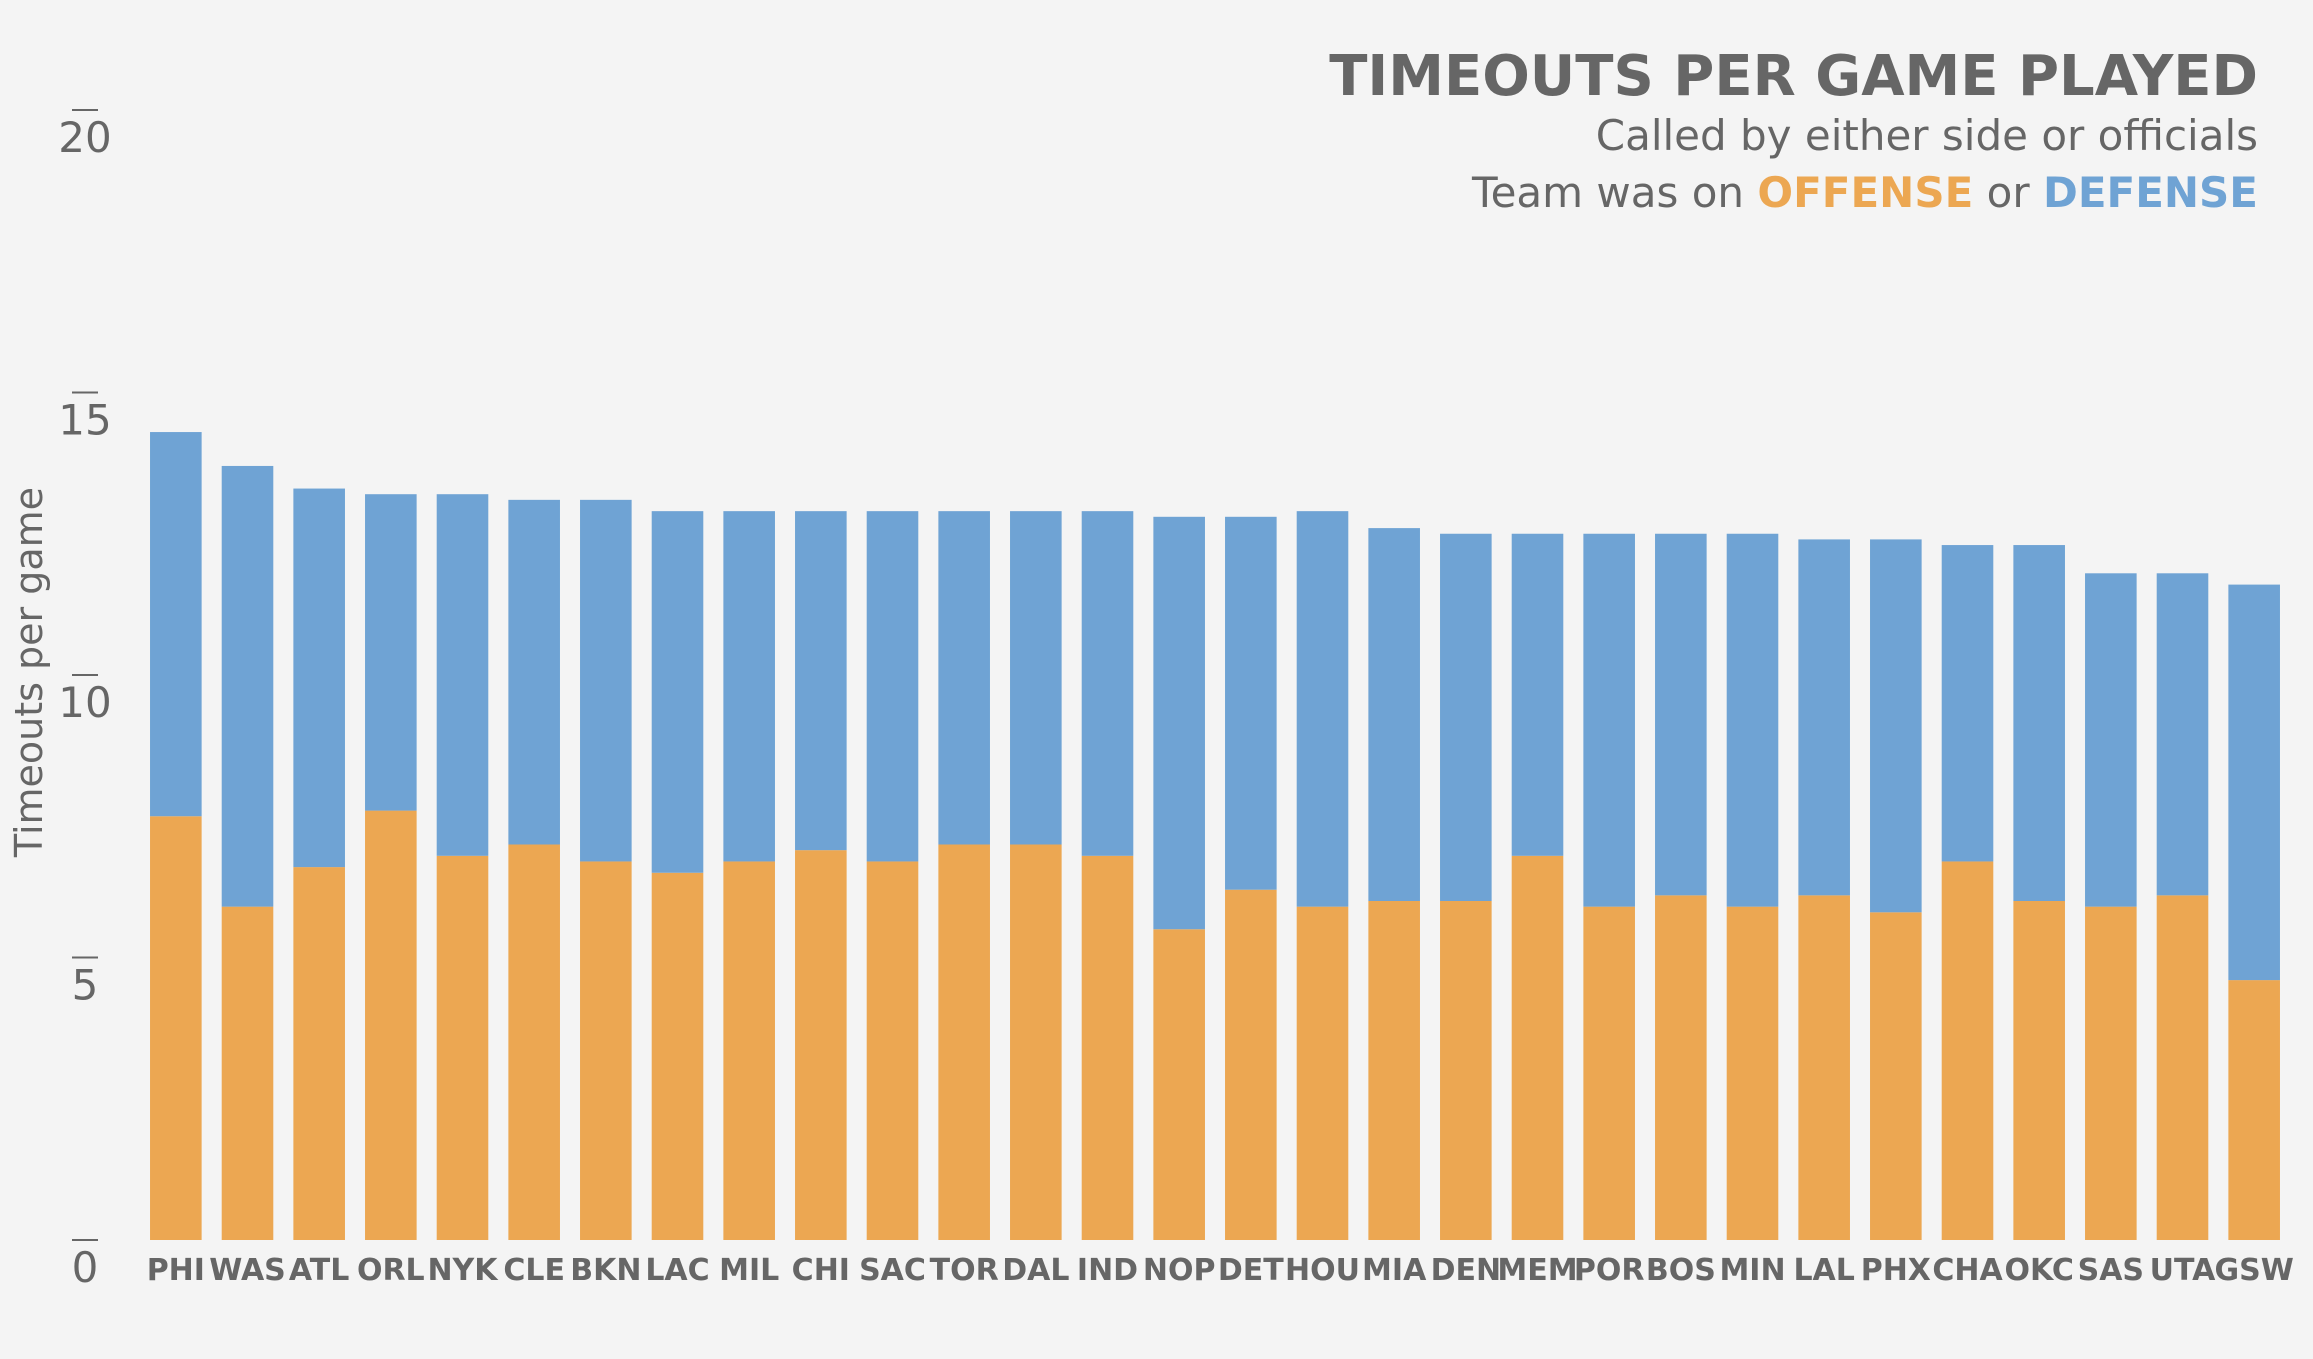  What do you see at coordinates (821, 1045) in the screenshot?
I see `bar-offense-chi` at bounding box center [821, 1045].